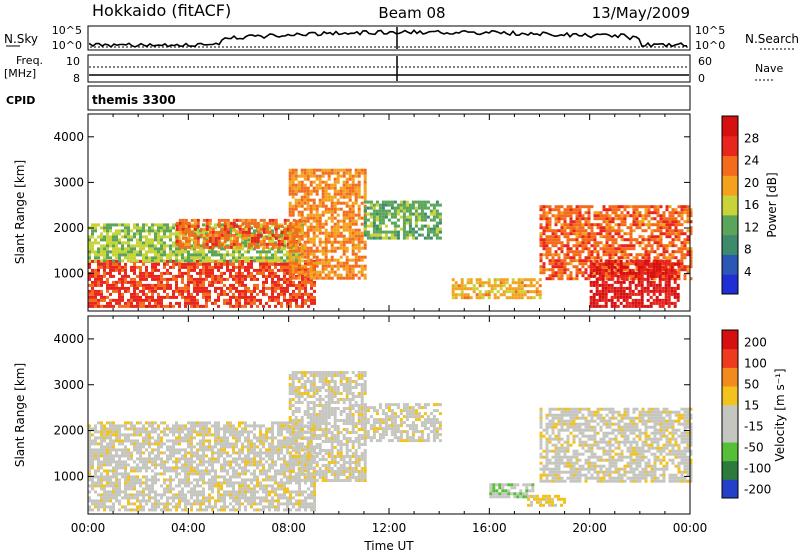 The height and width of the screenshot is (554, 800). Describe the element at coordinates (20, 73) in the screenshot. I see `freq-unit-label: [MHz]` at that location.